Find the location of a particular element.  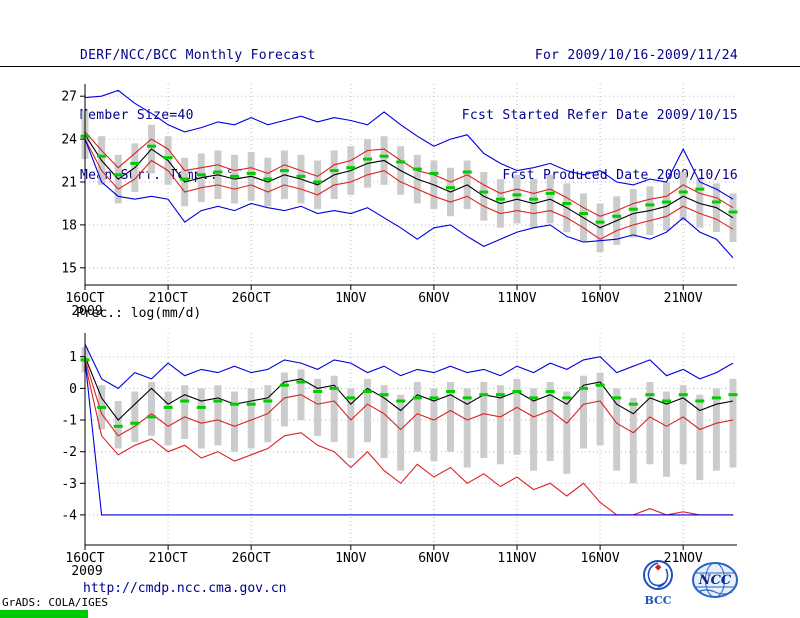

refer-date-label: Fcst Started Refer Date 2009/10/15 is located at coordinates (599, 115).